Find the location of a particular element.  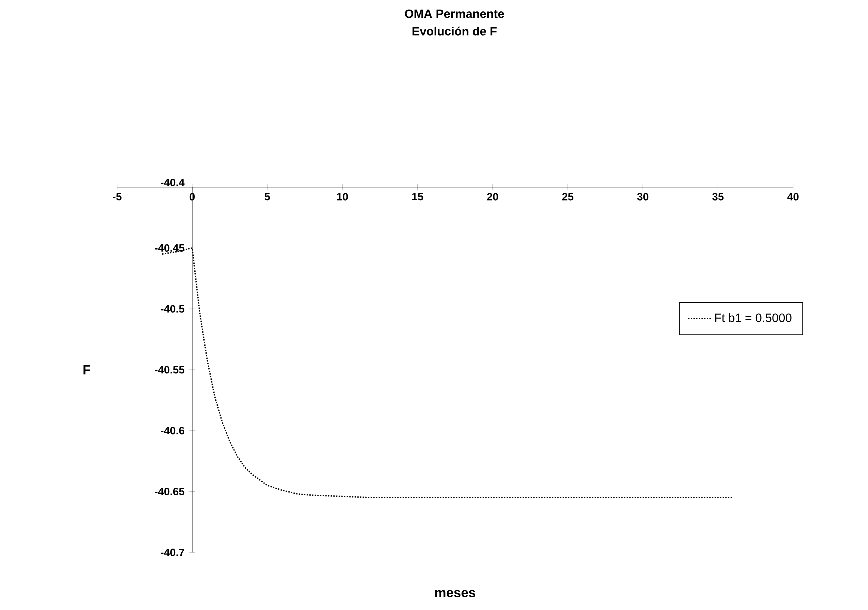

y-tick-label: -40.6 is located at coordinates (172, 431).